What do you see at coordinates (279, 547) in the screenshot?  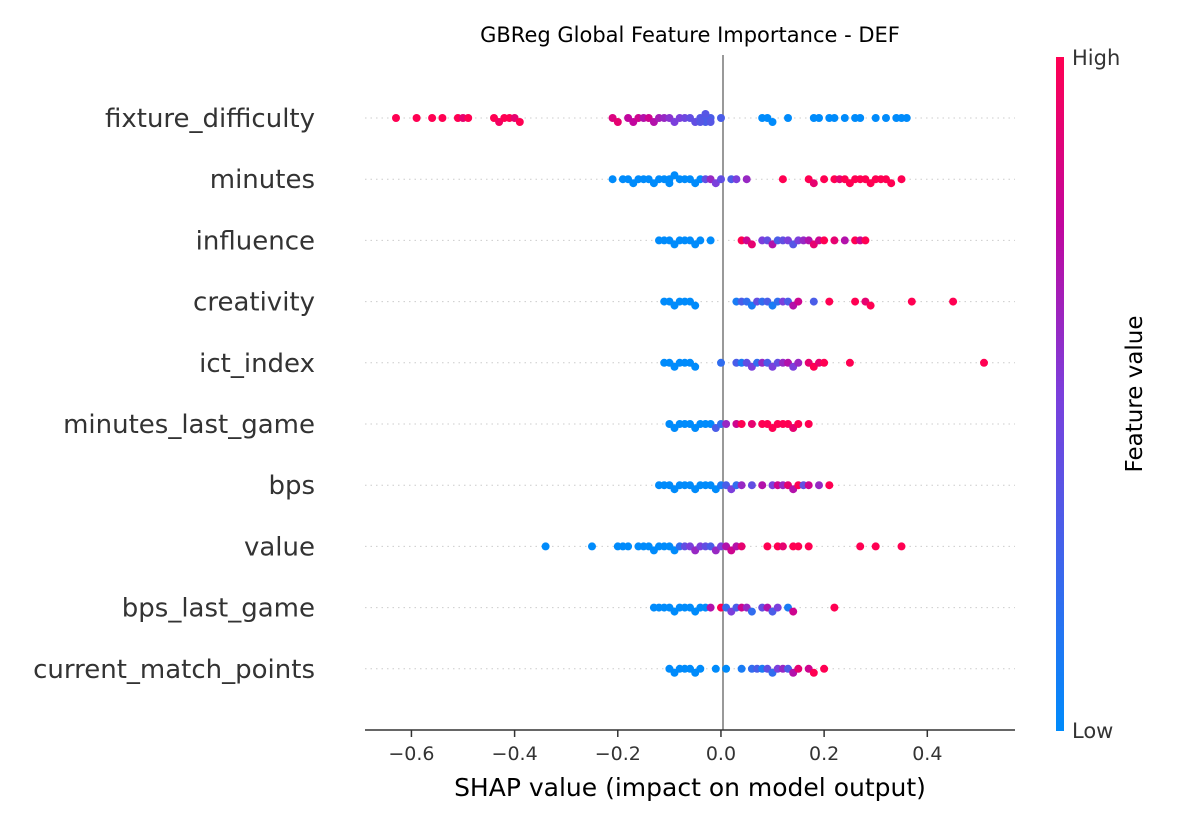 I see `feature-label: value` at bounding box center [279, 547].